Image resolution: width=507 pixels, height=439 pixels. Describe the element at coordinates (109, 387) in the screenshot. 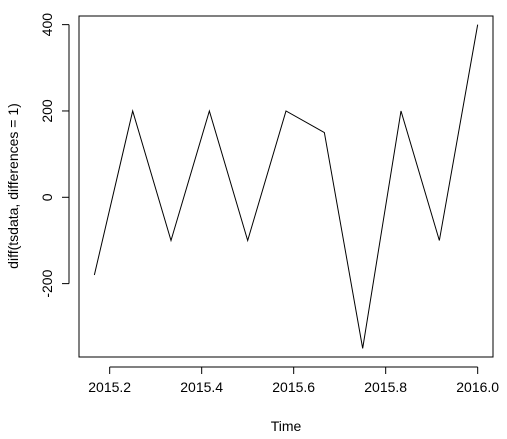

I see `x-tick-label: 2015.2` at that location.